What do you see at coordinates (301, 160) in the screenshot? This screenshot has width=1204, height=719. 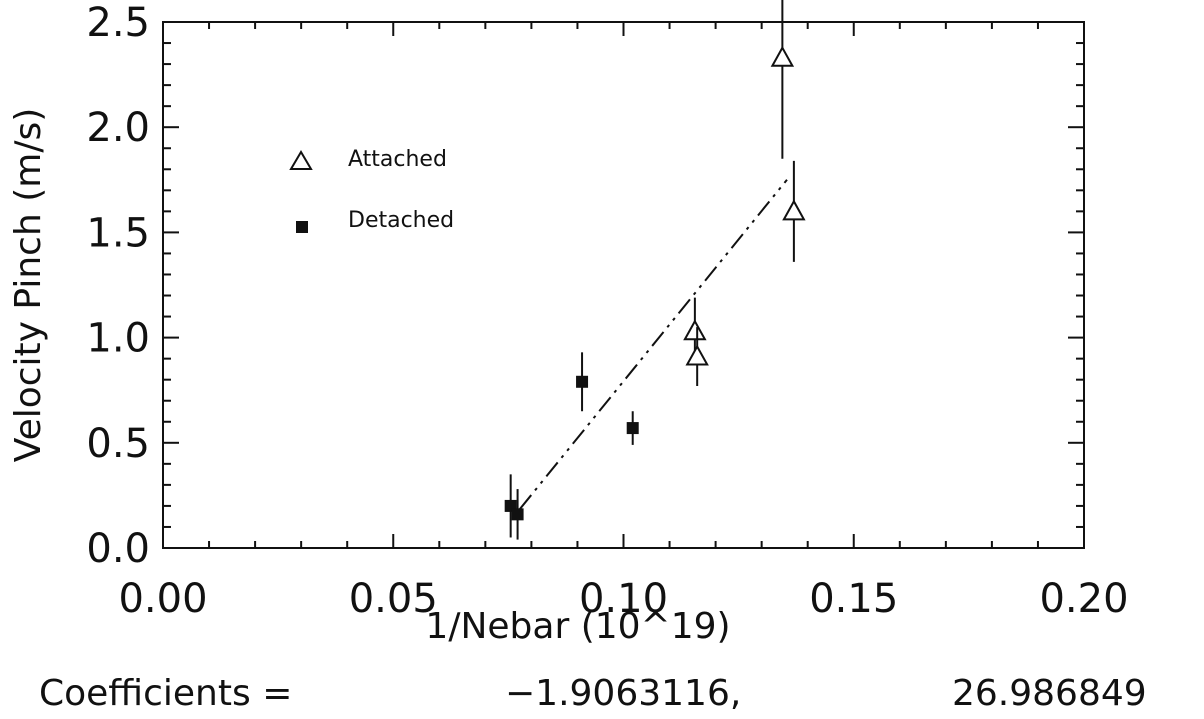 I see `legend-attached-marker` at bounding box center [301, 160].